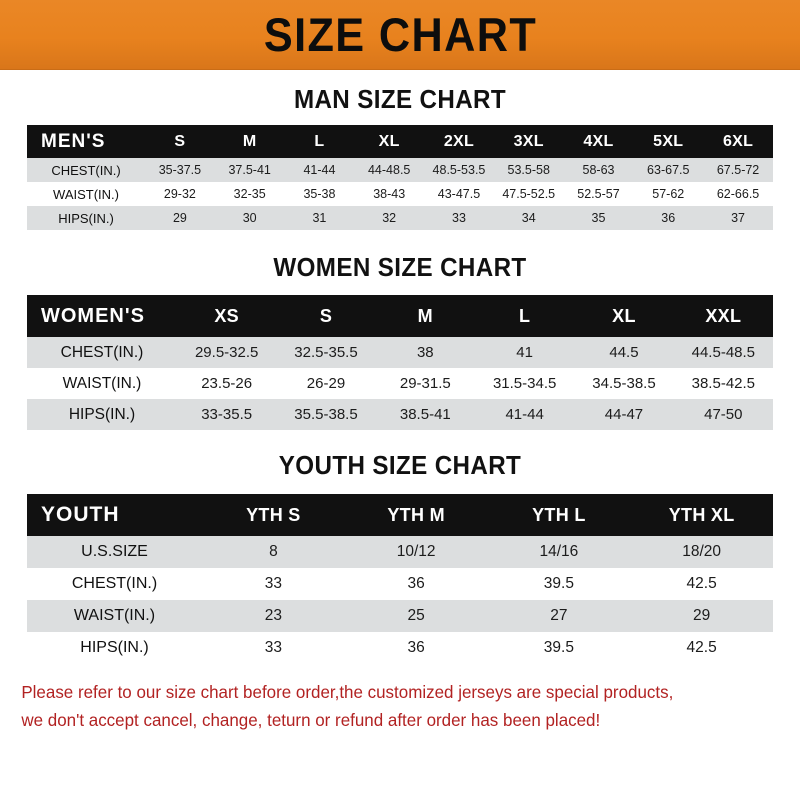 This screenshot has width=800, height=800. I want to click on men-cell: 33, so click(459, 218).